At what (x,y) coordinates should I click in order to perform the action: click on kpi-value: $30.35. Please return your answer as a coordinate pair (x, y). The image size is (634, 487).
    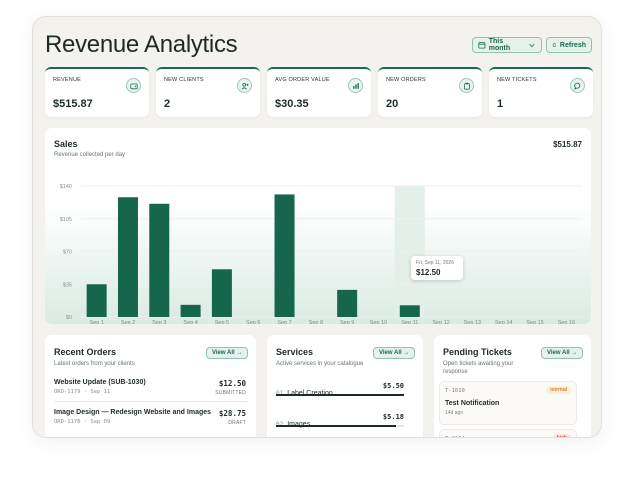
    Looking at the image, I should click on (292, 104).